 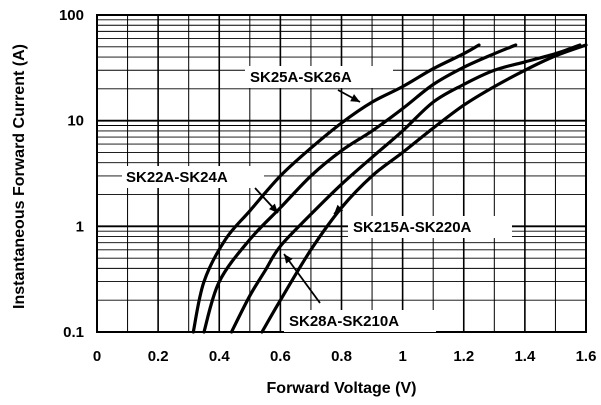 What do you see at coordinates (344, 321) in the screenshot?
I see `annotation-label-sk28a-sk210a: SK28A-SK210A` at bounding box center [344, 321].